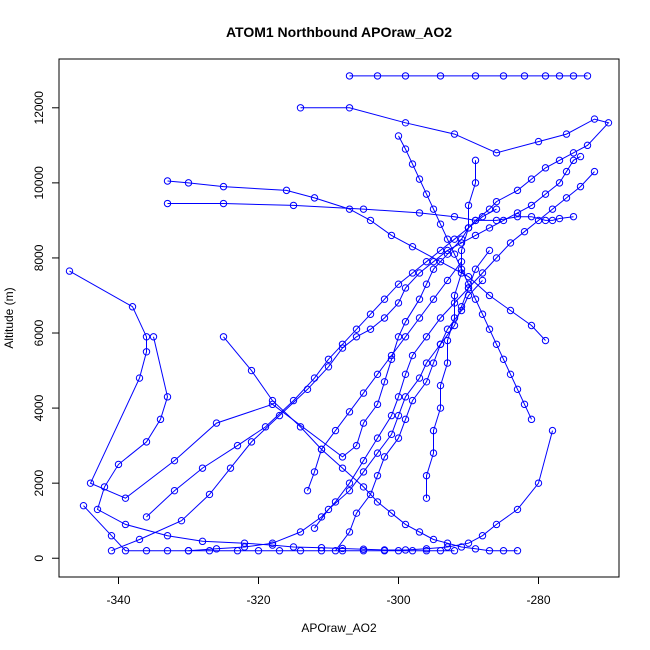  What do you see at coordinates (39, 183) in the screenshot?
I see `y-tick-label: 10000` at bounding box center [39, 183].